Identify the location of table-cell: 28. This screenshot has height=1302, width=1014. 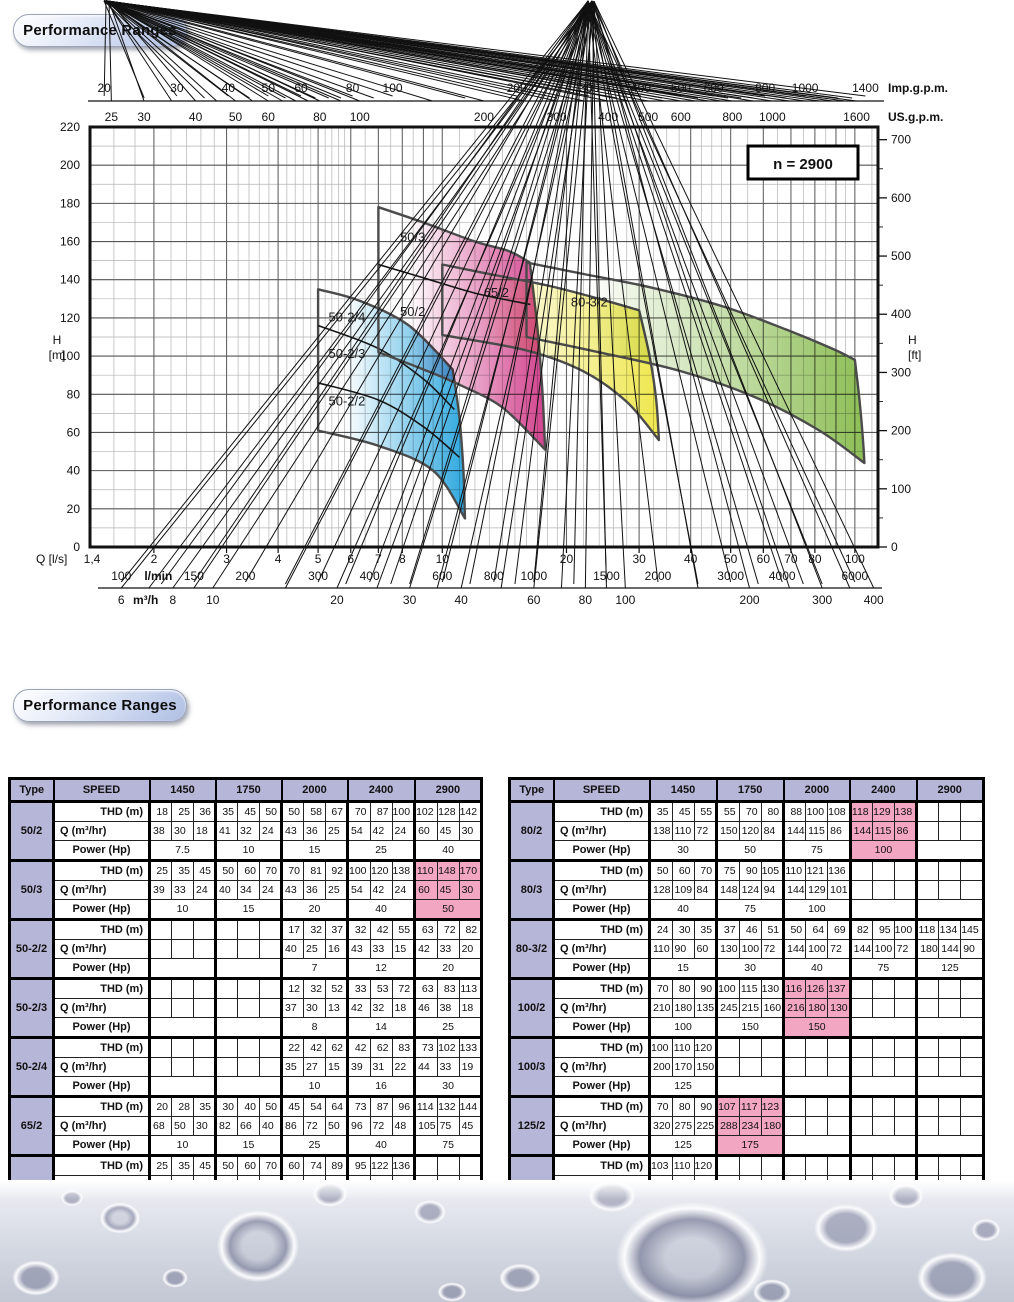
(182, 1106).